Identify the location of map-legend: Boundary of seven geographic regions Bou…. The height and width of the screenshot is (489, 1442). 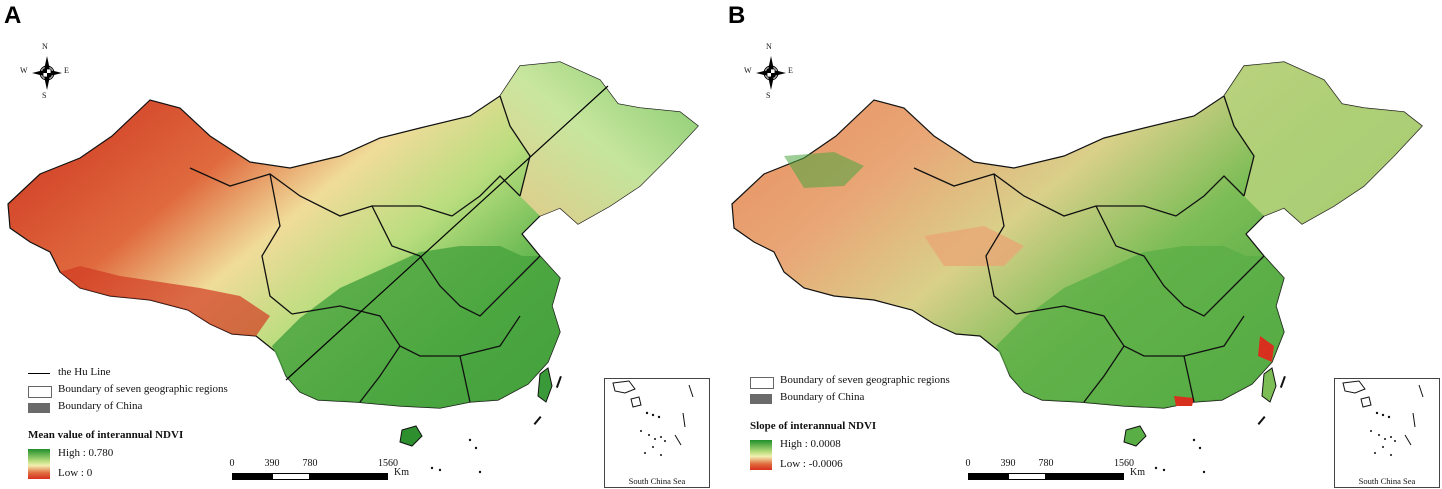
(850, 423).